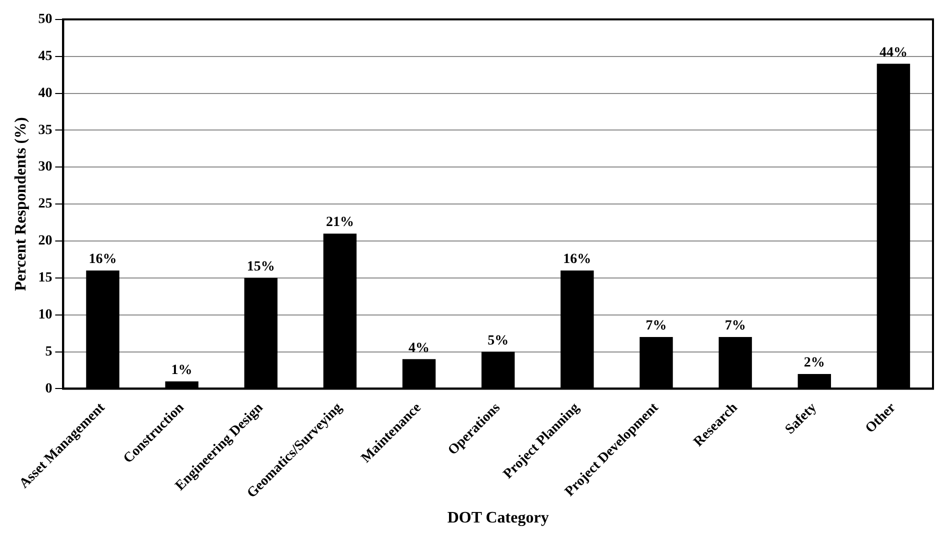  What do you see at coordinates (45, 20) in the screenshot?
I see `y-tick-label: 50` at bounding box center [45, 20].